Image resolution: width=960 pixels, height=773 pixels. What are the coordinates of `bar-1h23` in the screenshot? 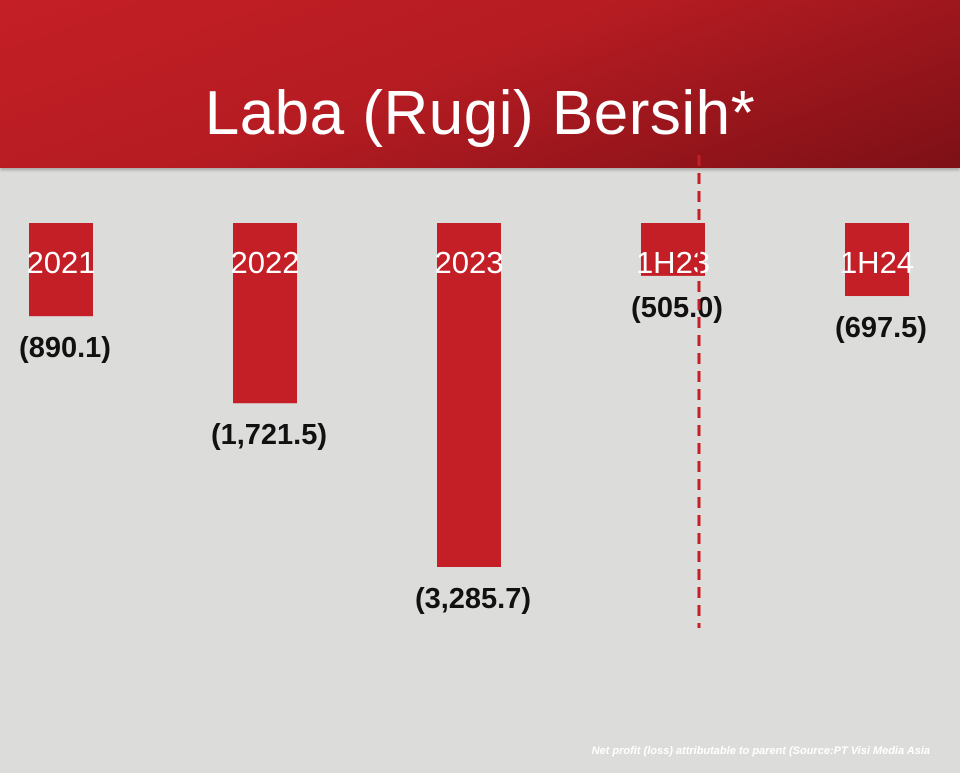 It's located at (673, 249).